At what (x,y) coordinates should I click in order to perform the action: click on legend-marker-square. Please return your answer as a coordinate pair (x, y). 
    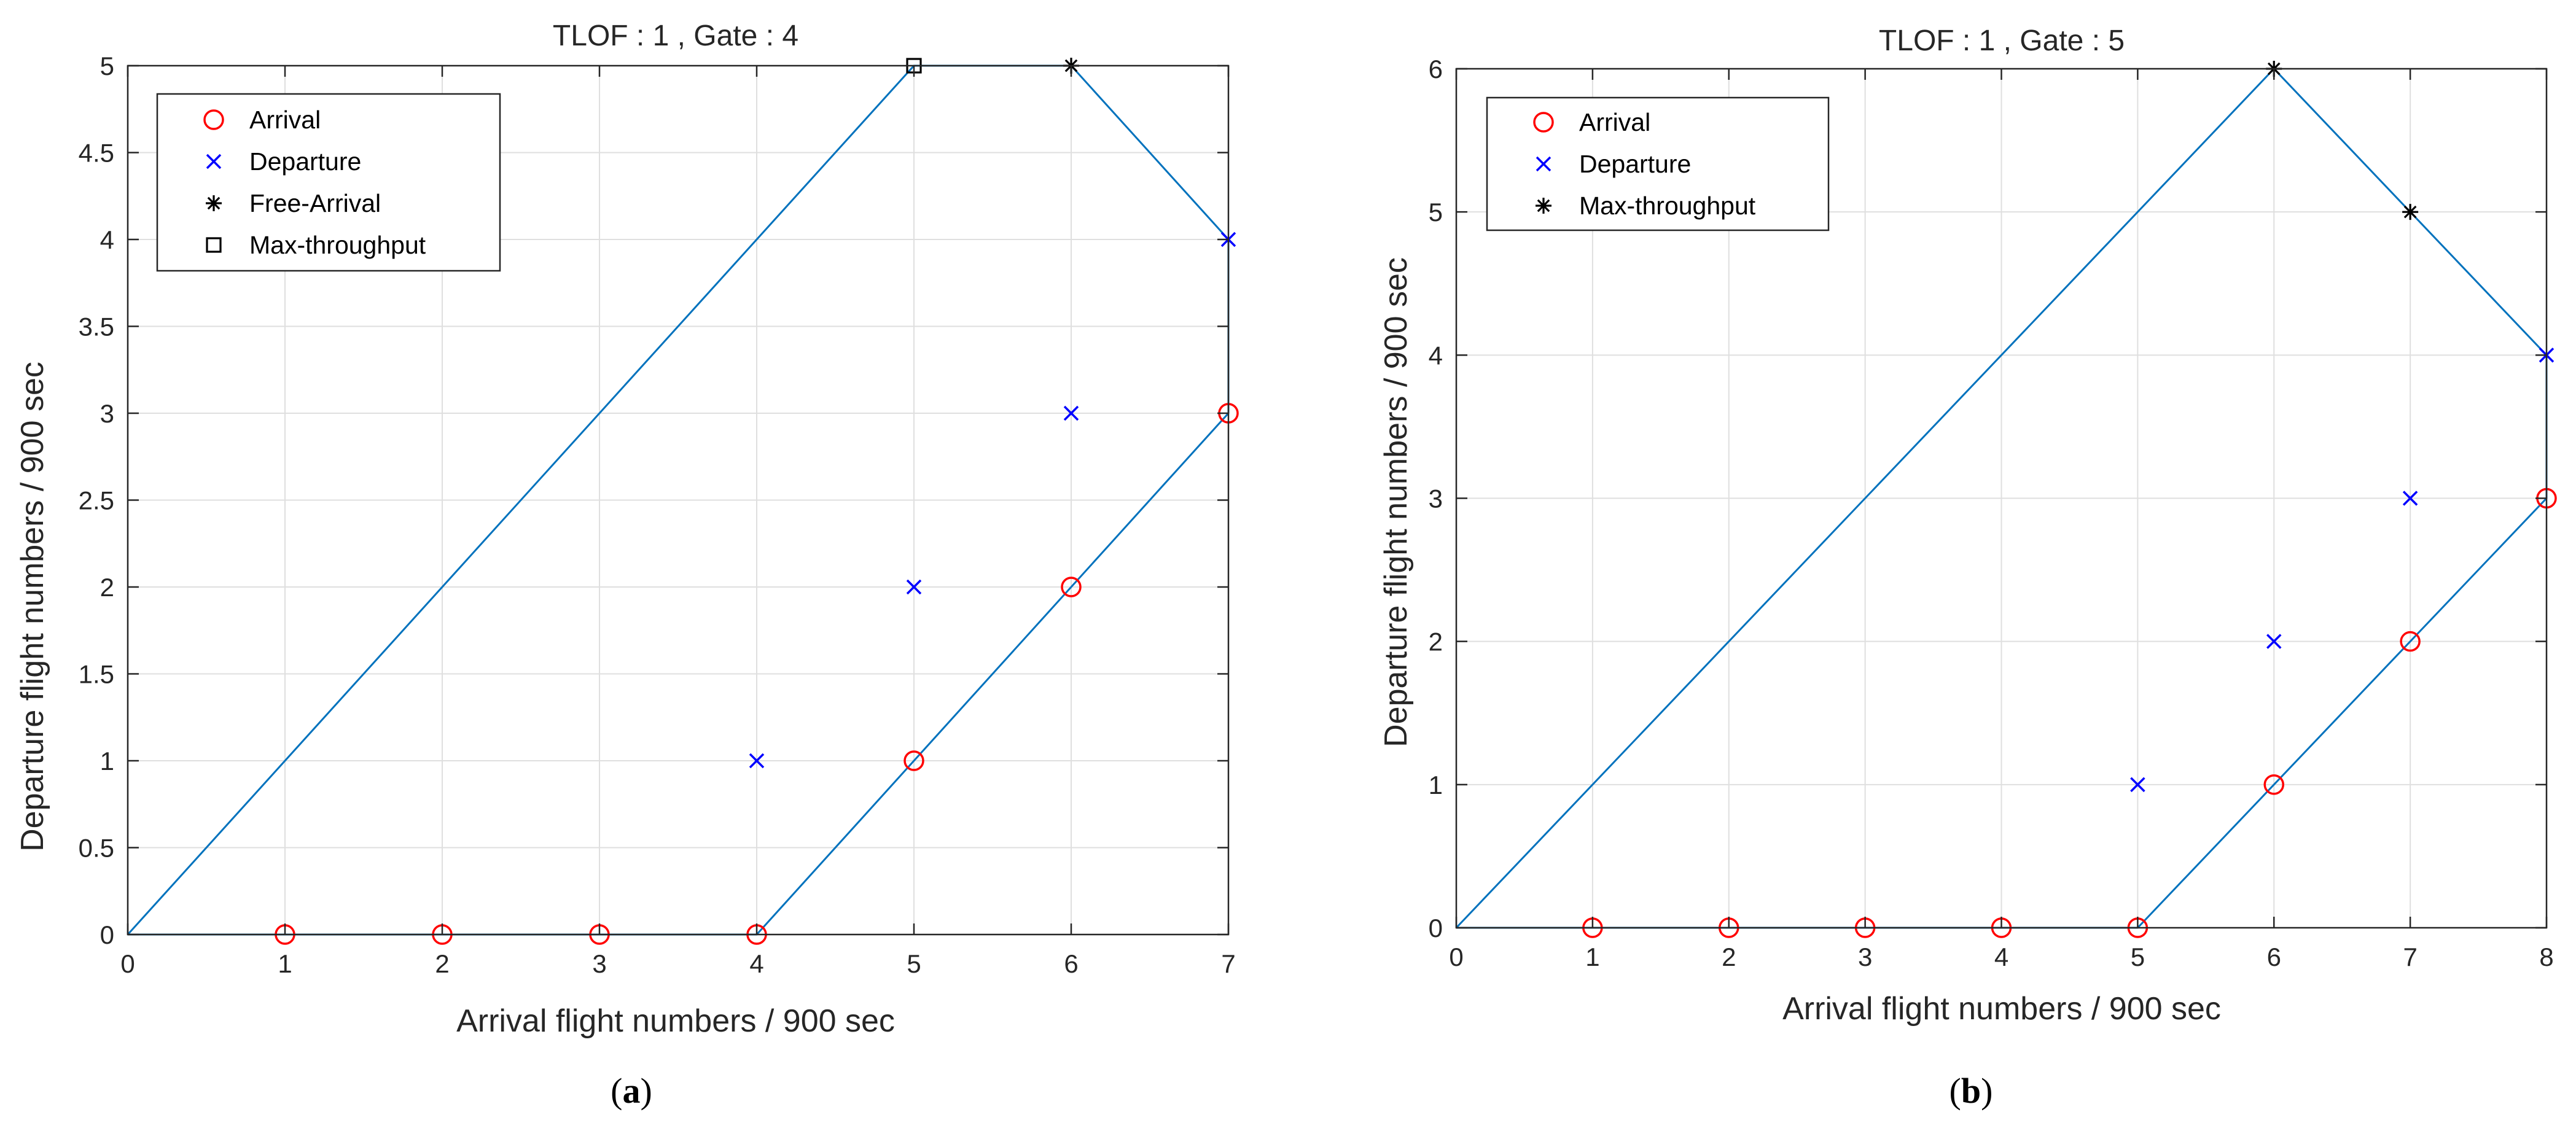
    Looking at the image, I should click on (214, 245).